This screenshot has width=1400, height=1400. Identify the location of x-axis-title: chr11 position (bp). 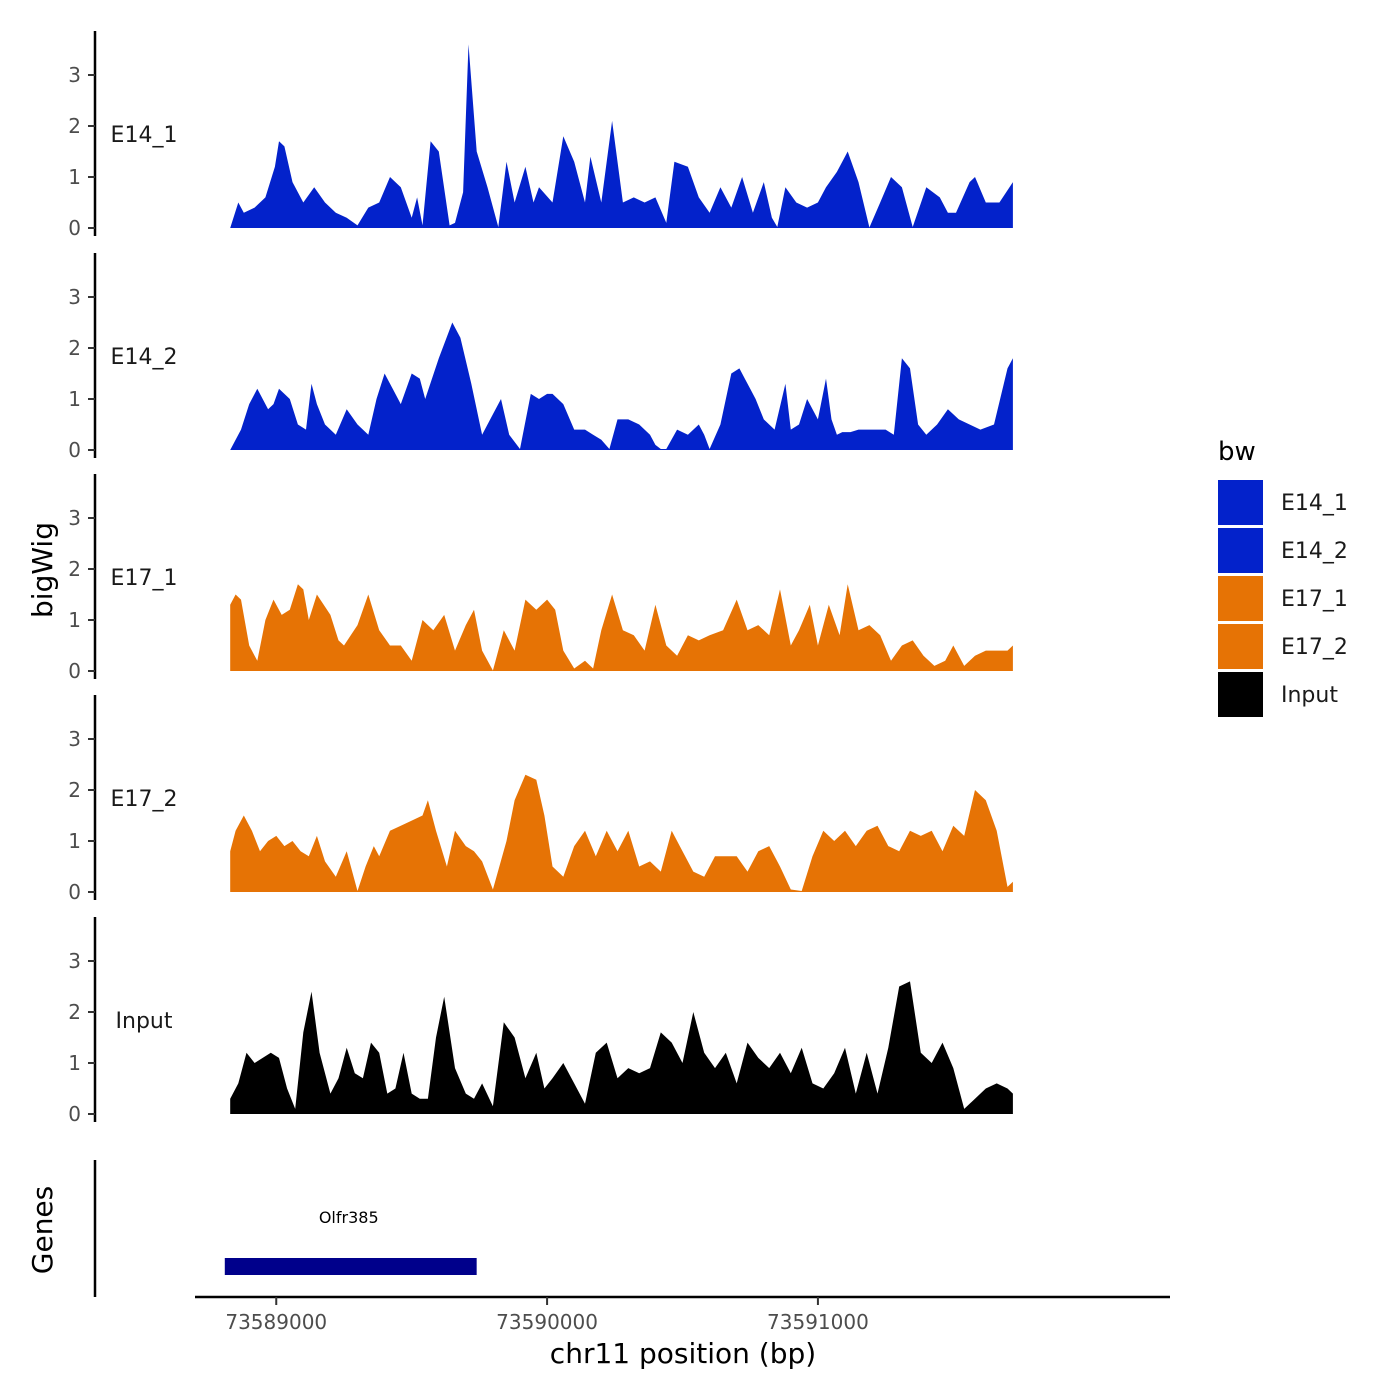
(683, 1353).